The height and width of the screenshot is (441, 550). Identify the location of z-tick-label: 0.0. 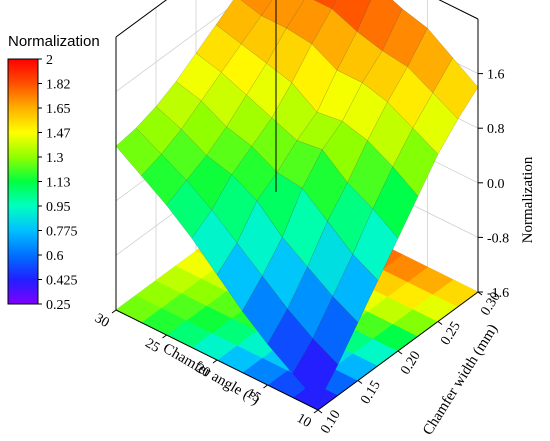
(496, 184).